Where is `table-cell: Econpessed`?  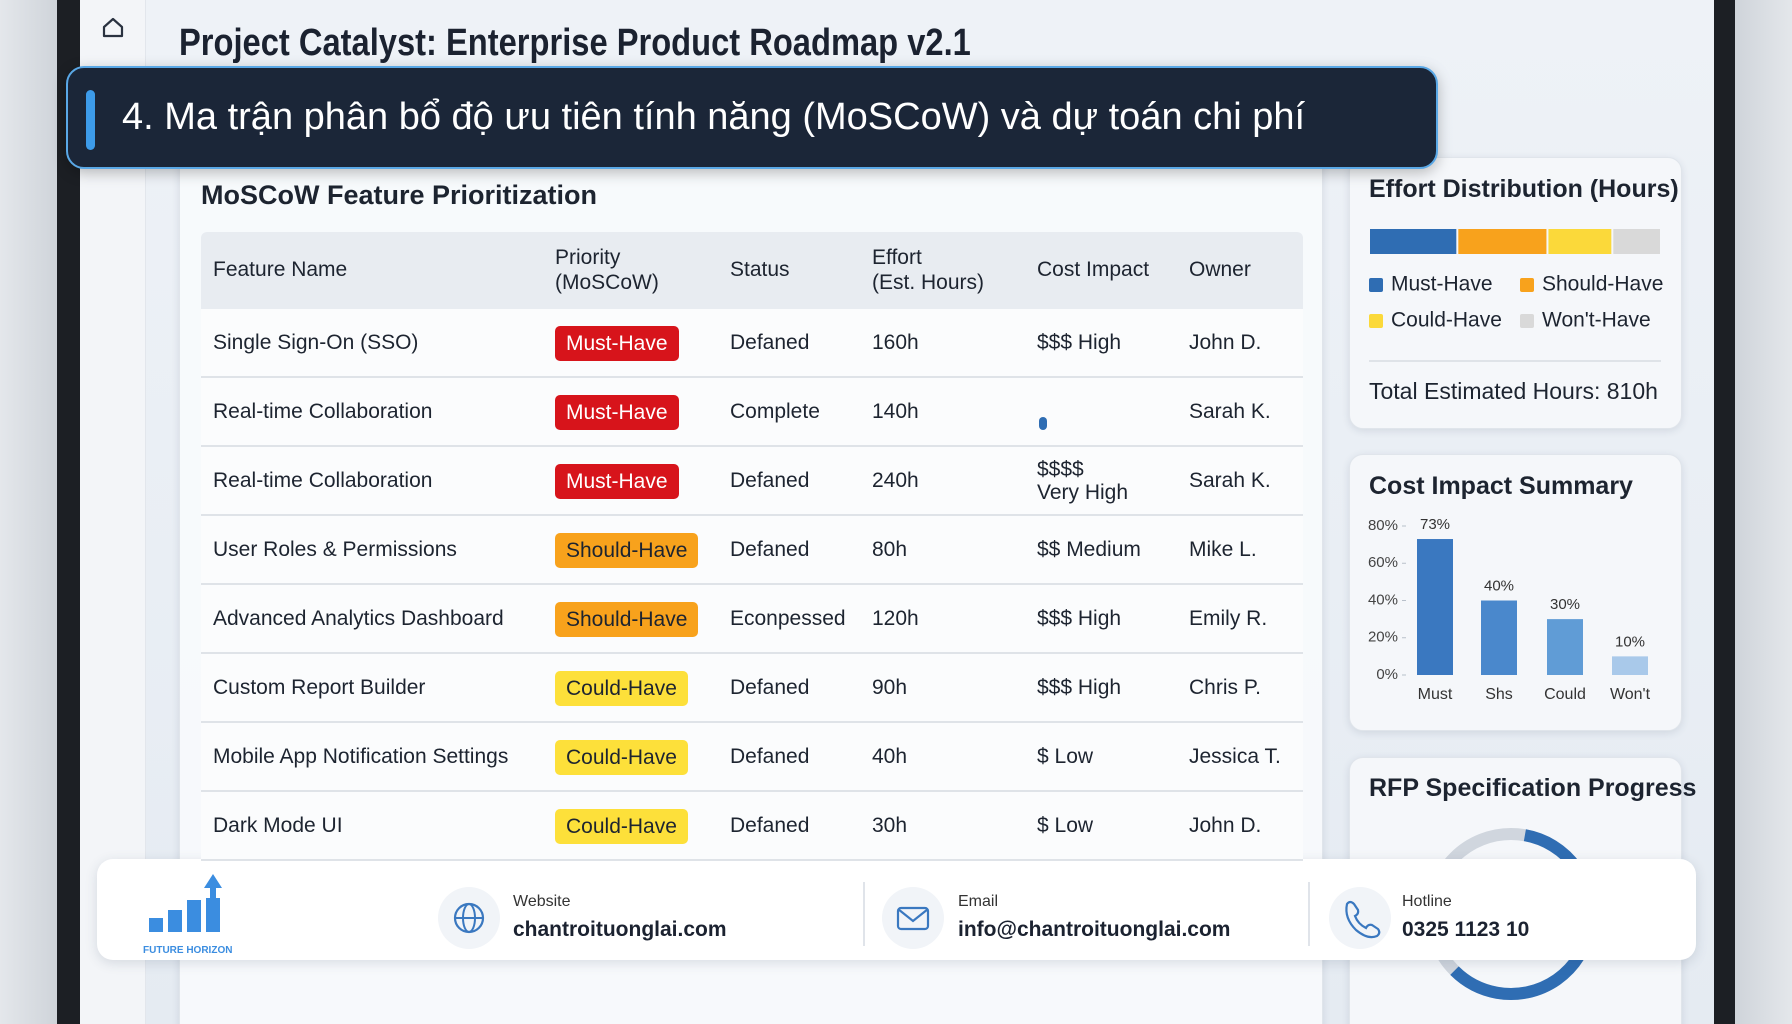 table-cell: Econpessed is located at coordinates (788, 619).